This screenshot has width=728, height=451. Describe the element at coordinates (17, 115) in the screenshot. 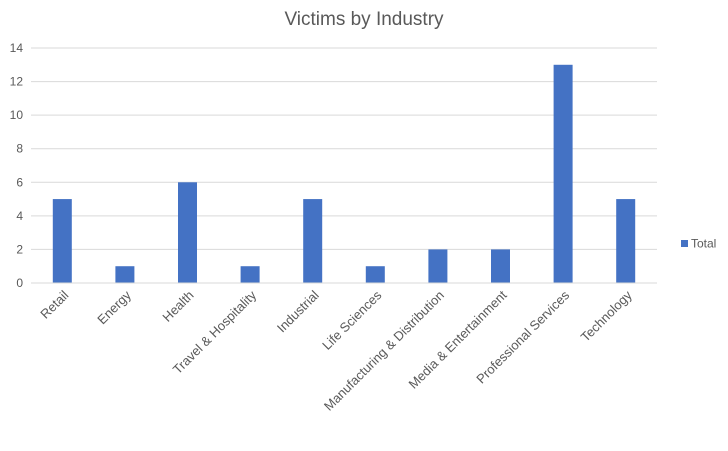

I see `y-tick-label: 10` at that location.